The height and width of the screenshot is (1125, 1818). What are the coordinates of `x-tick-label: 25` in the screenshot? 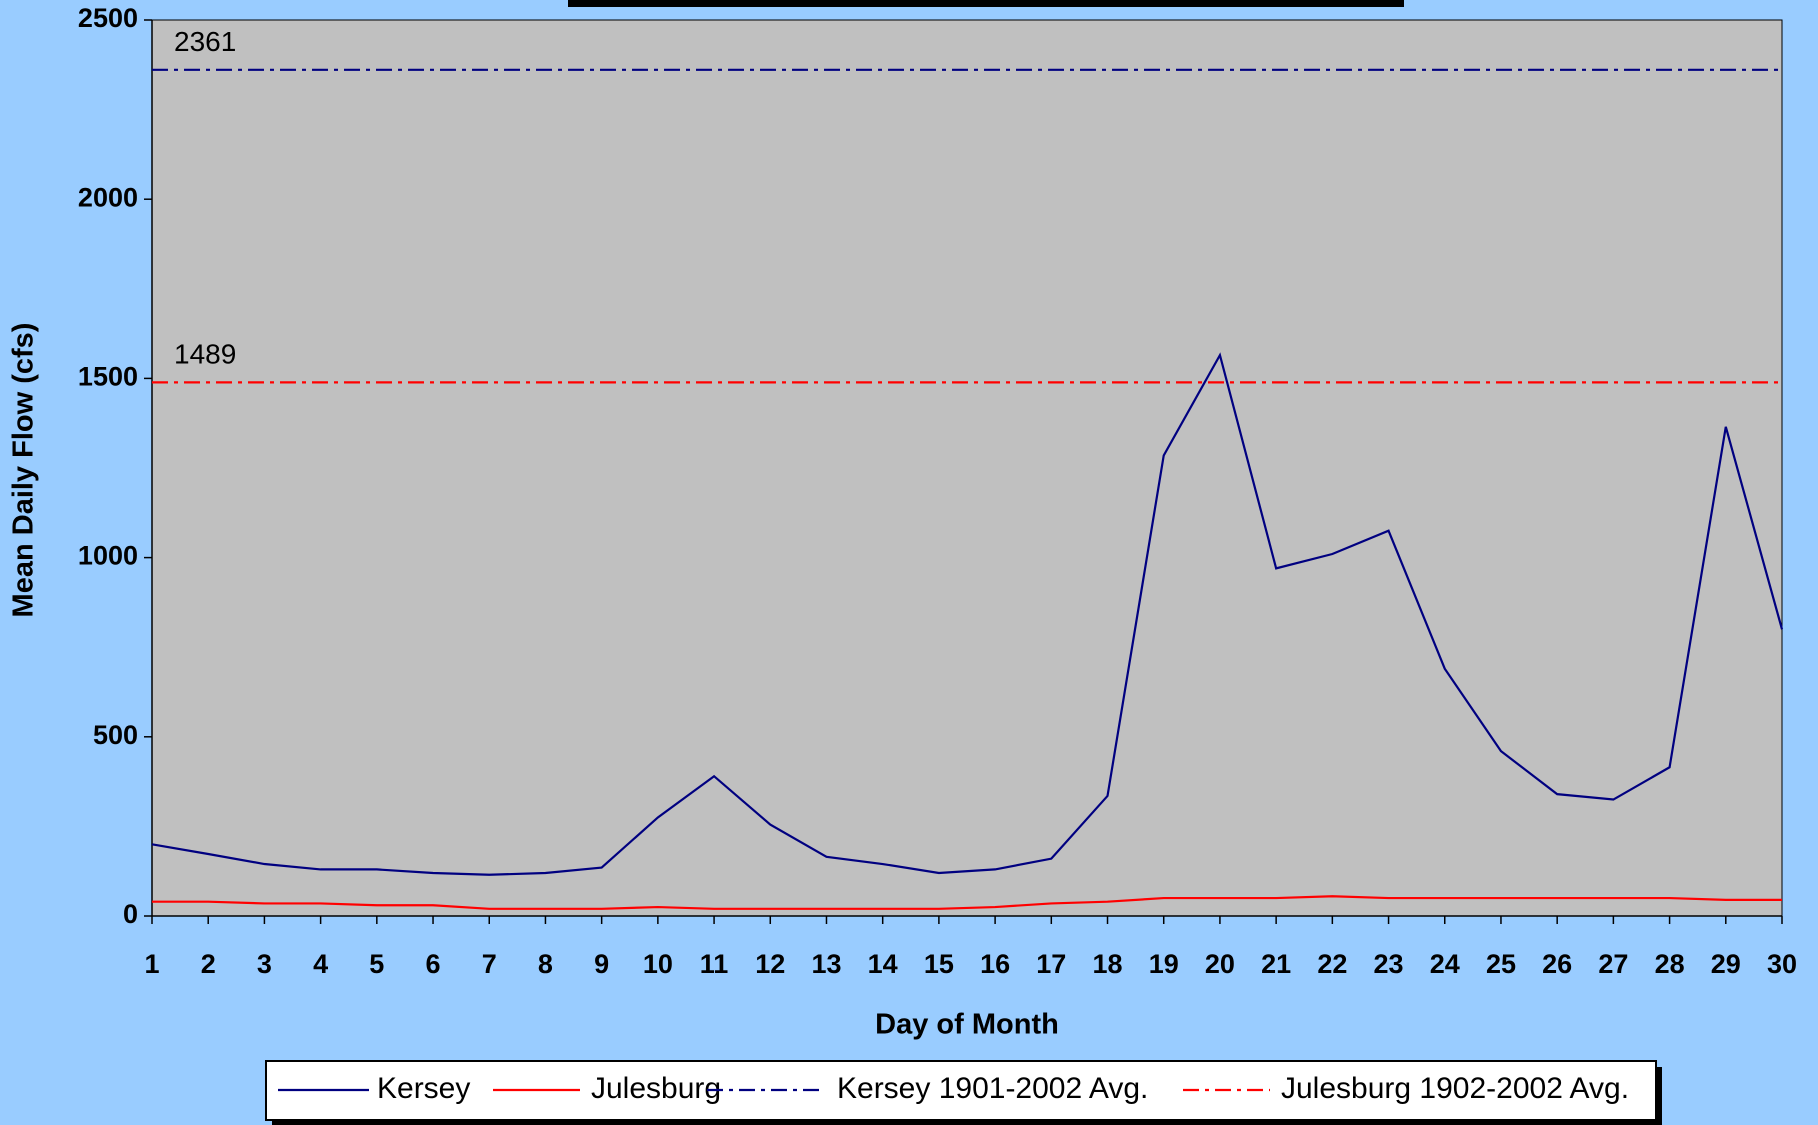 It's located at (1501, 964).